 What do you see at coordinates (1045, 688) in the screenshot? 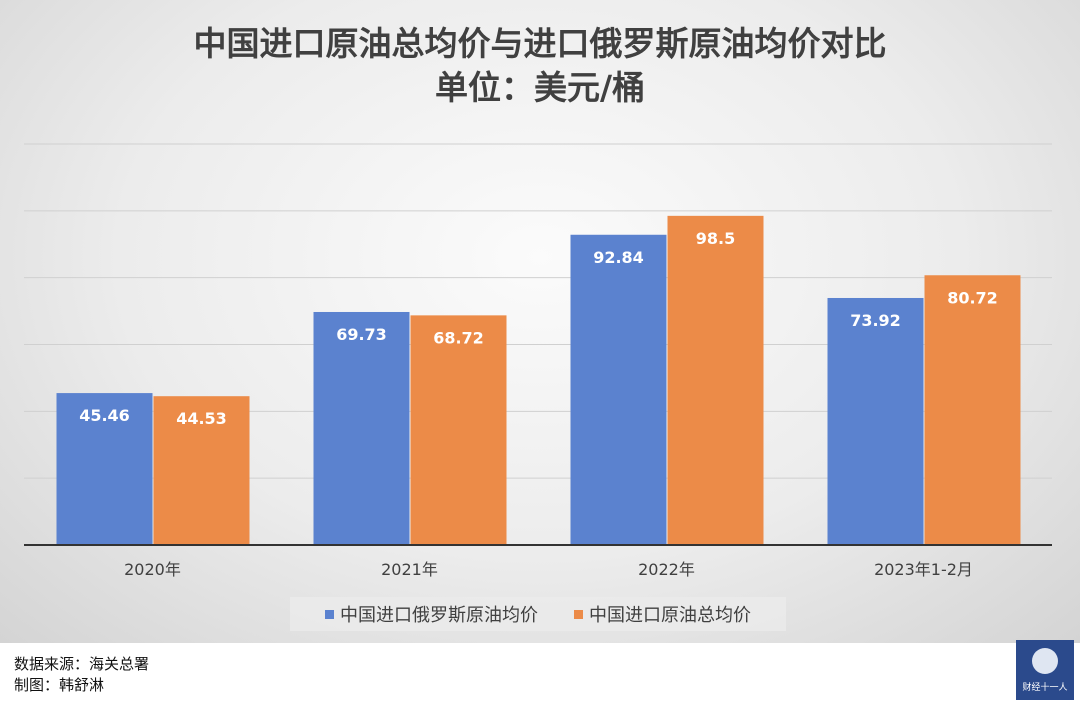
I see `logo-text: 财经十一人` at bounding box center [1045, 688].